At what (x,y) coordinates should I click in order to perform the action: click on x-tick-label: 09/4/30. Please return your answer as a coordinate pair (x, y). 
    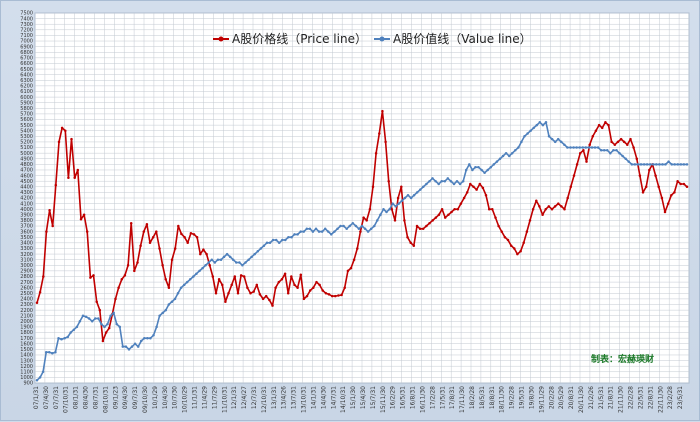
    Looking at the image, I should click on (125, 397).